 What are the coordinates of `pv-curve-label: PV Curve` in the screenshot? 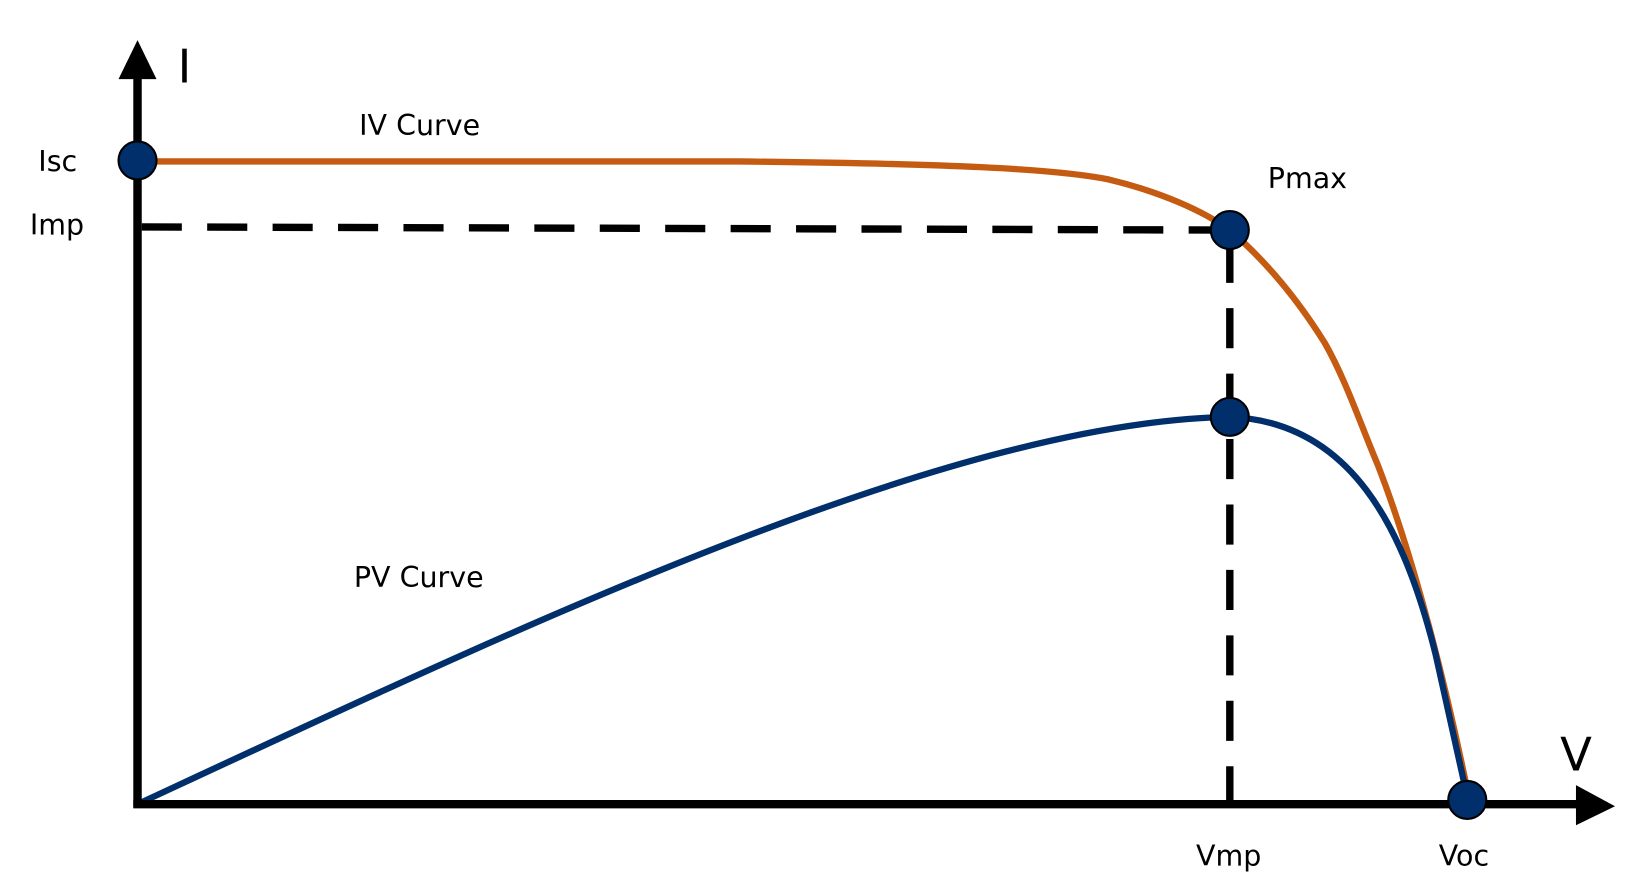 It's located at (419, 577).